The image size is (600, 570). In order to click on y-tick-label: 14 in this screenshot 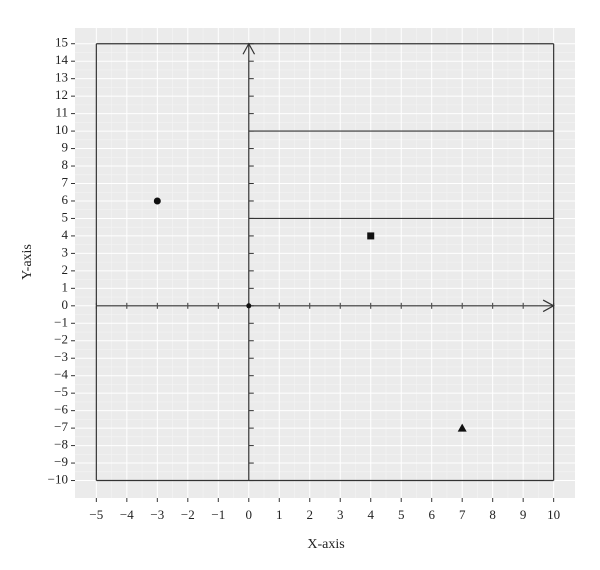, I will do `click(62, 59)`.